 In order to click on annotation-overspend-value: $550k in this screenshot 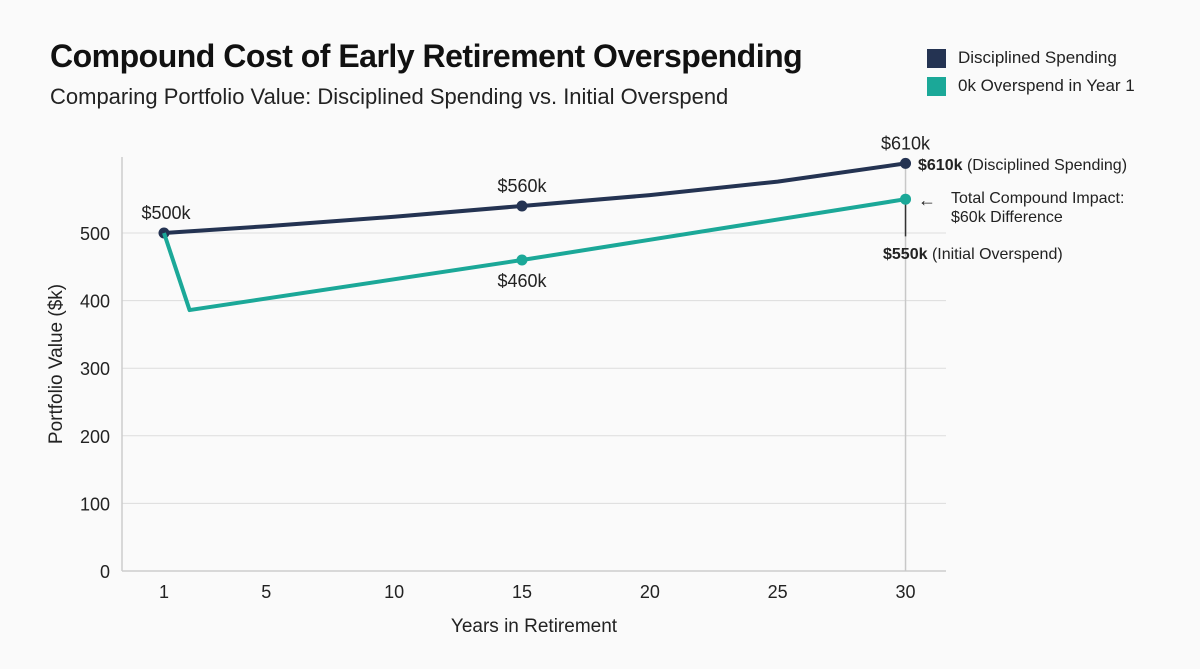, I will do `click(905, 254)`.